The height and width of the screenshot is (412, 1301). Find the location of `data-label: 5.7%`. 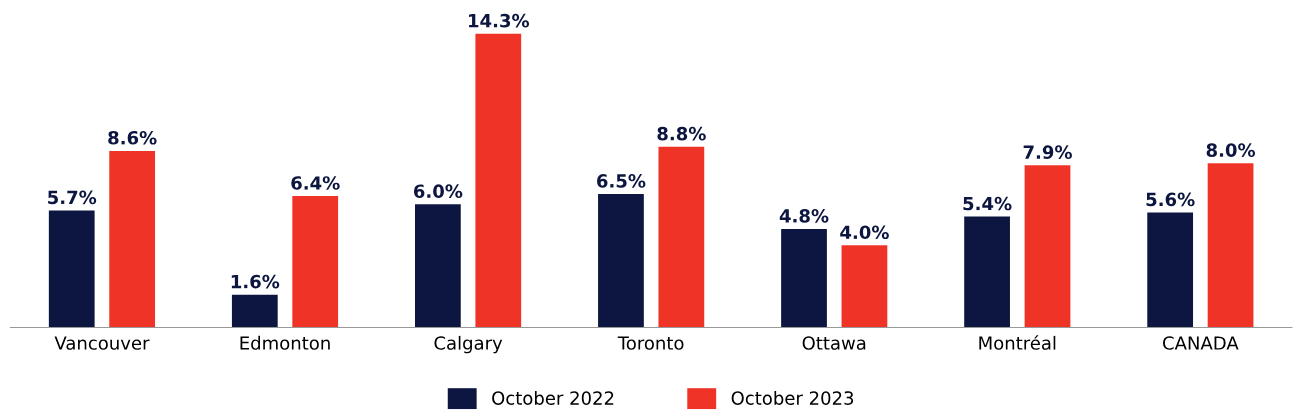

data-label: 5.7% is located at coordinates (72, 197).